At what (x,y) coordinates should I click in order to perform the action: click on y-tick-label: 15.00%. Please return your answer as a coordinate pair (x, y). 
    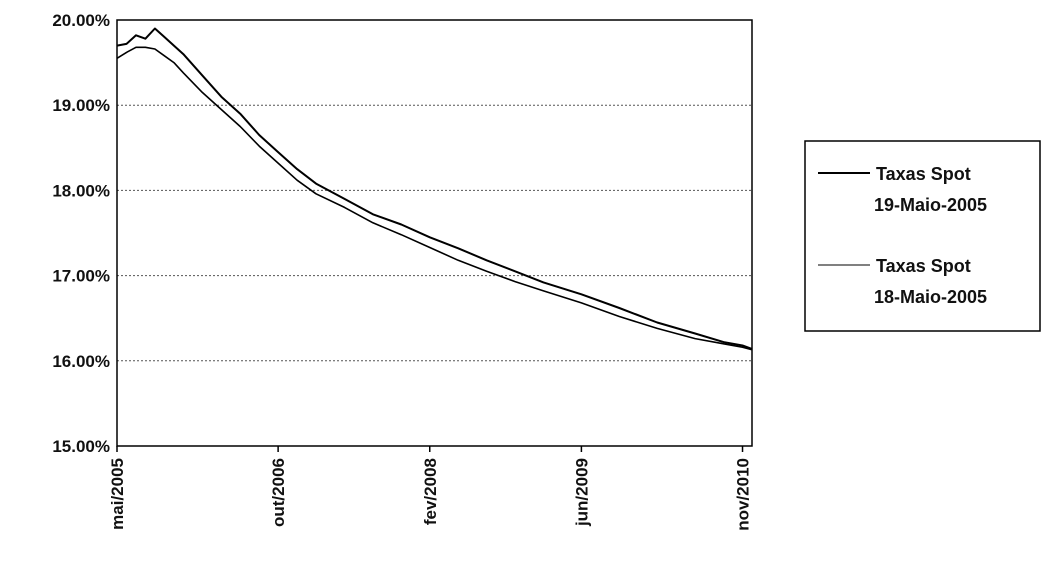
    Looking at the image, I should click on (81, 446).